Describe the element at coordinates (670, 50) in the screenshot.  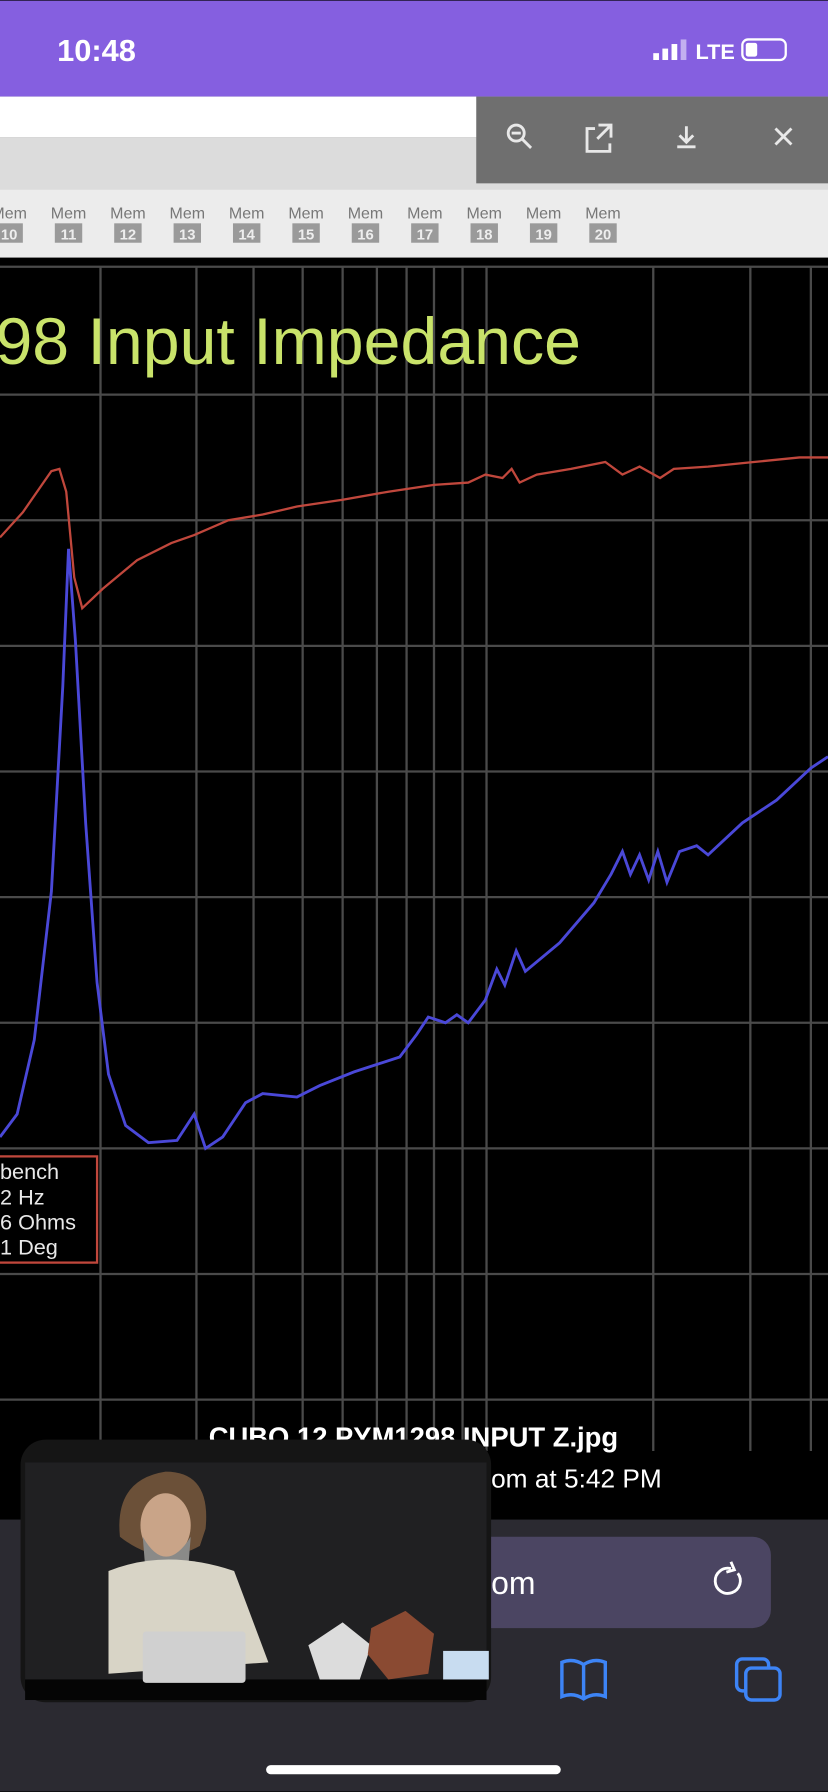
I see `signal` at that location.